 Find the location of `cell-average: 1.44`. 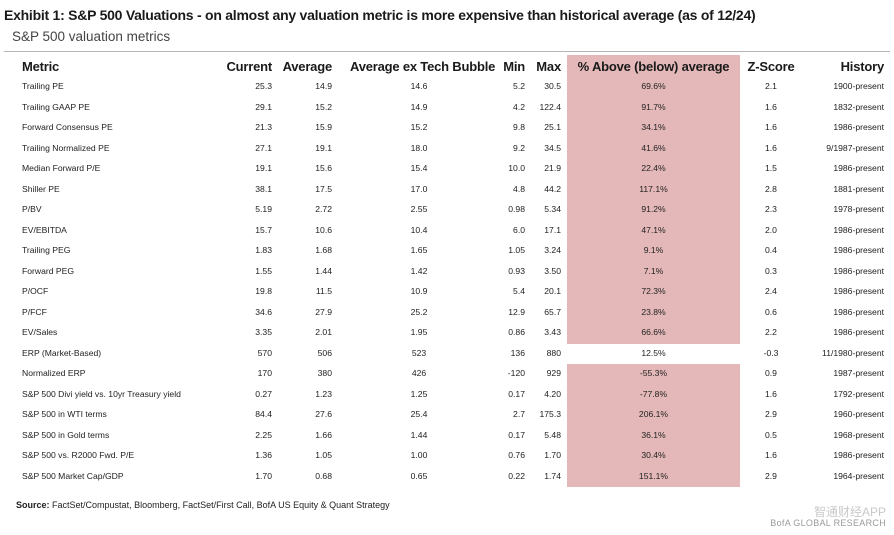

cell-average: 1.44 is located at coordinates (323, 270).